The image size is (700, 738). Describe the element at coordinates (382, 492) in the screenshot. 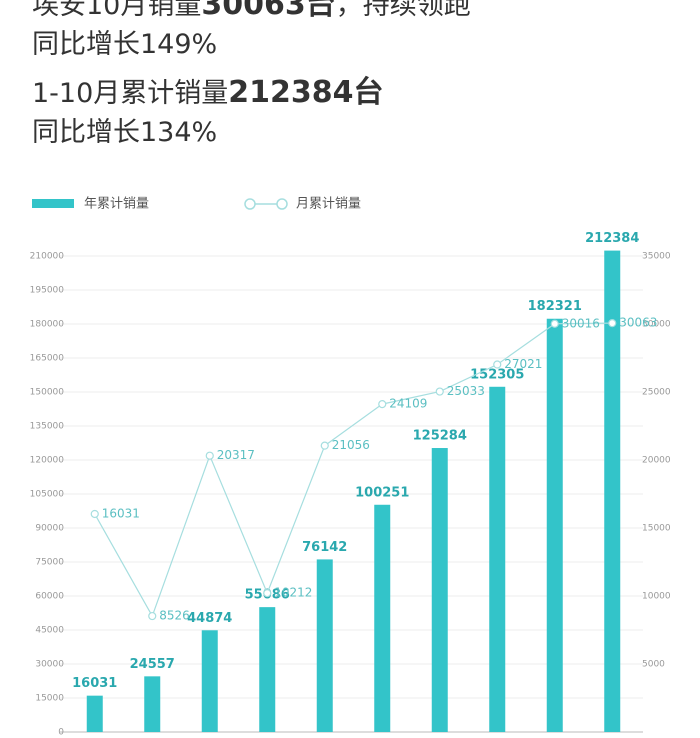

I see `bar-value-label: 100251` at that location.